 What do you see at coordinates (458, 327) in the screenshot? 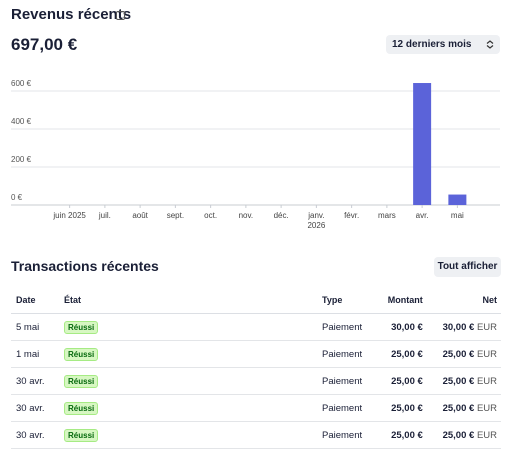
I see `net-amount: 30,00 €` at bounding box center [458, 327].